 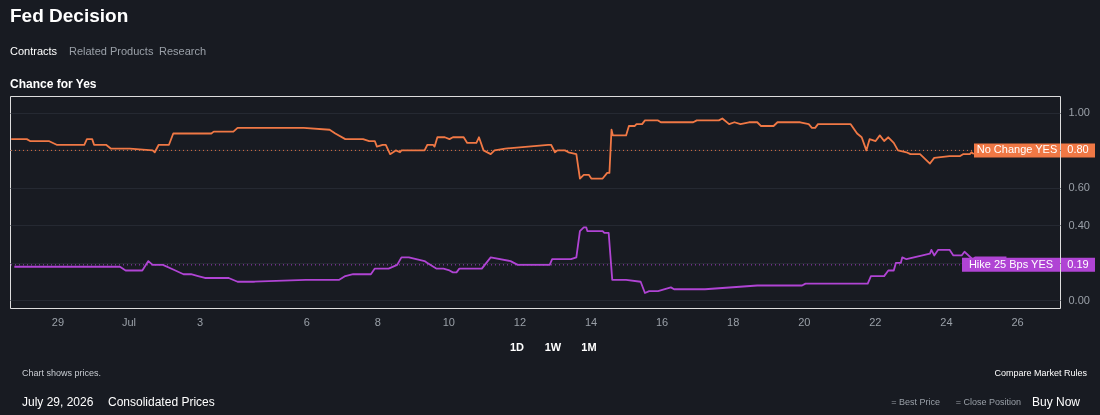 I want to click on x-tick-label: 12, so click(x=520, y=321).